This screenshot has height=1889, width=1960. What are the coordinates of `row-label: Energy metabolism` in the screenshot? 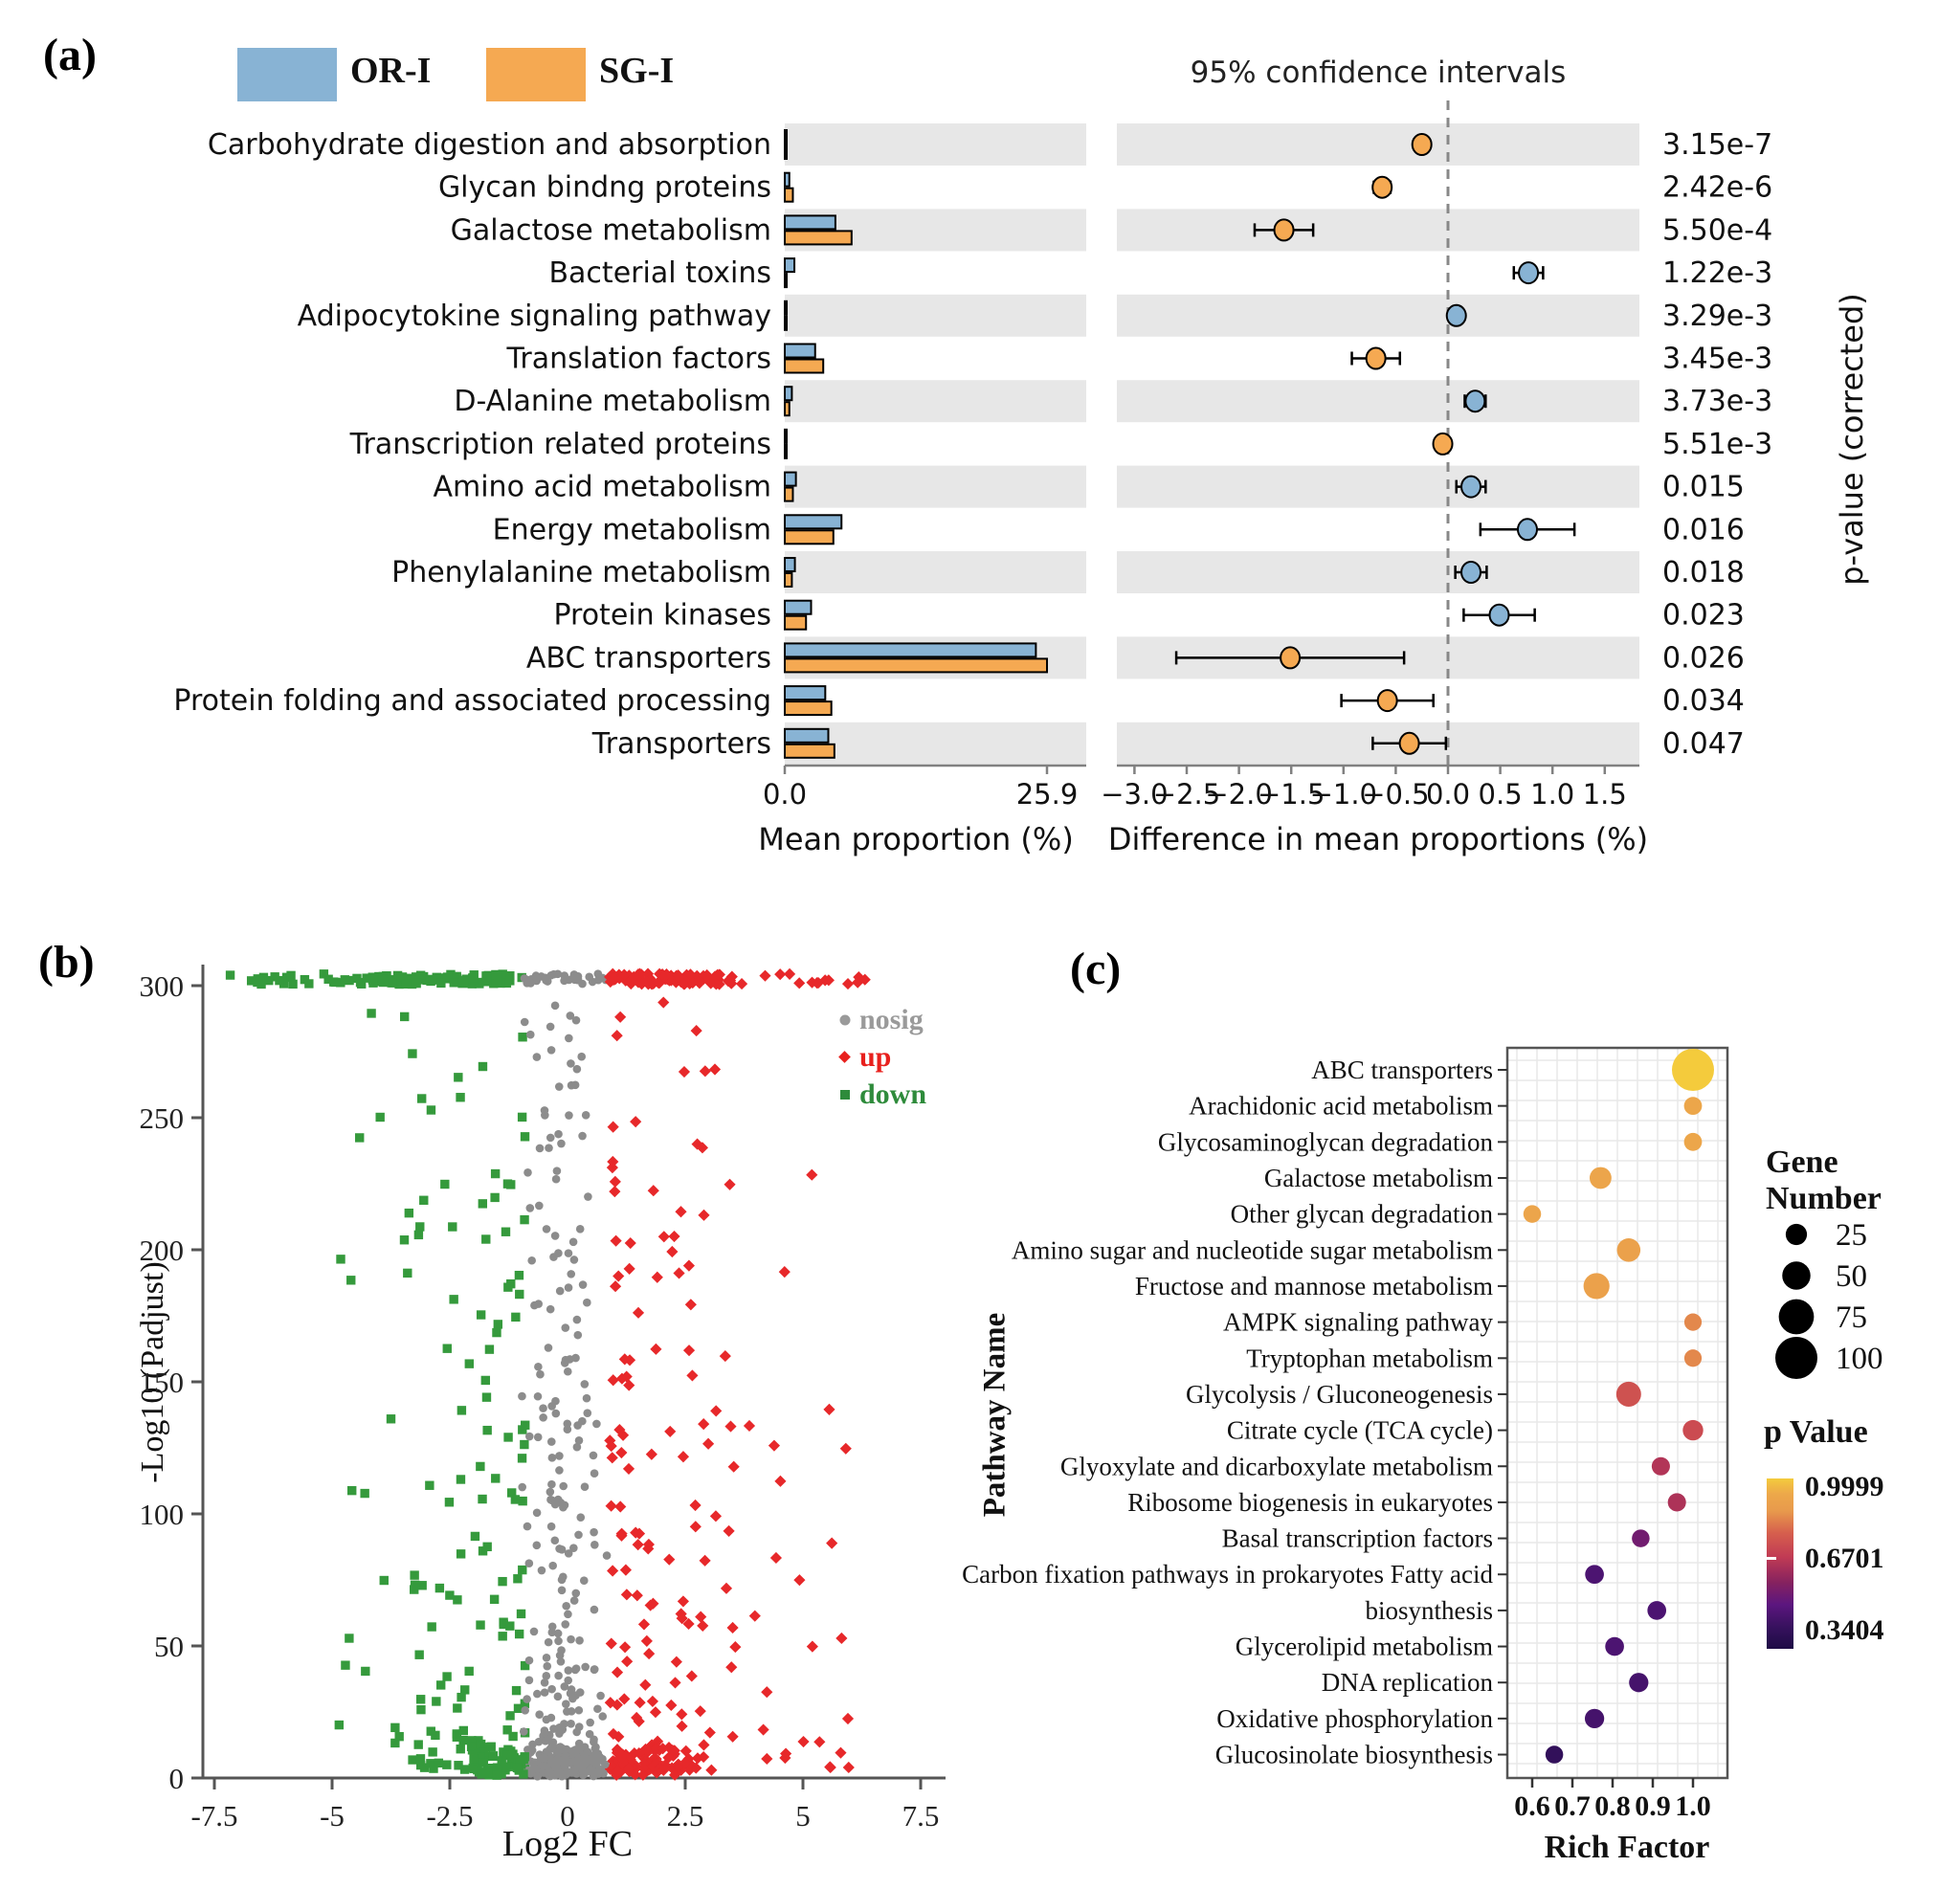 It's located at (632, 529).